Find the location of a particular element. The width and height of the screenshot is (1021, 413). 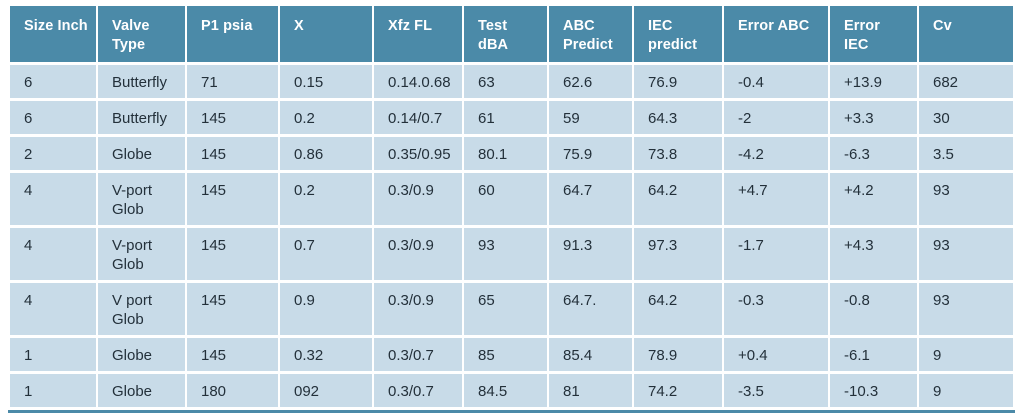

table-cell: +0.4 is located at coordinates (776, 354).